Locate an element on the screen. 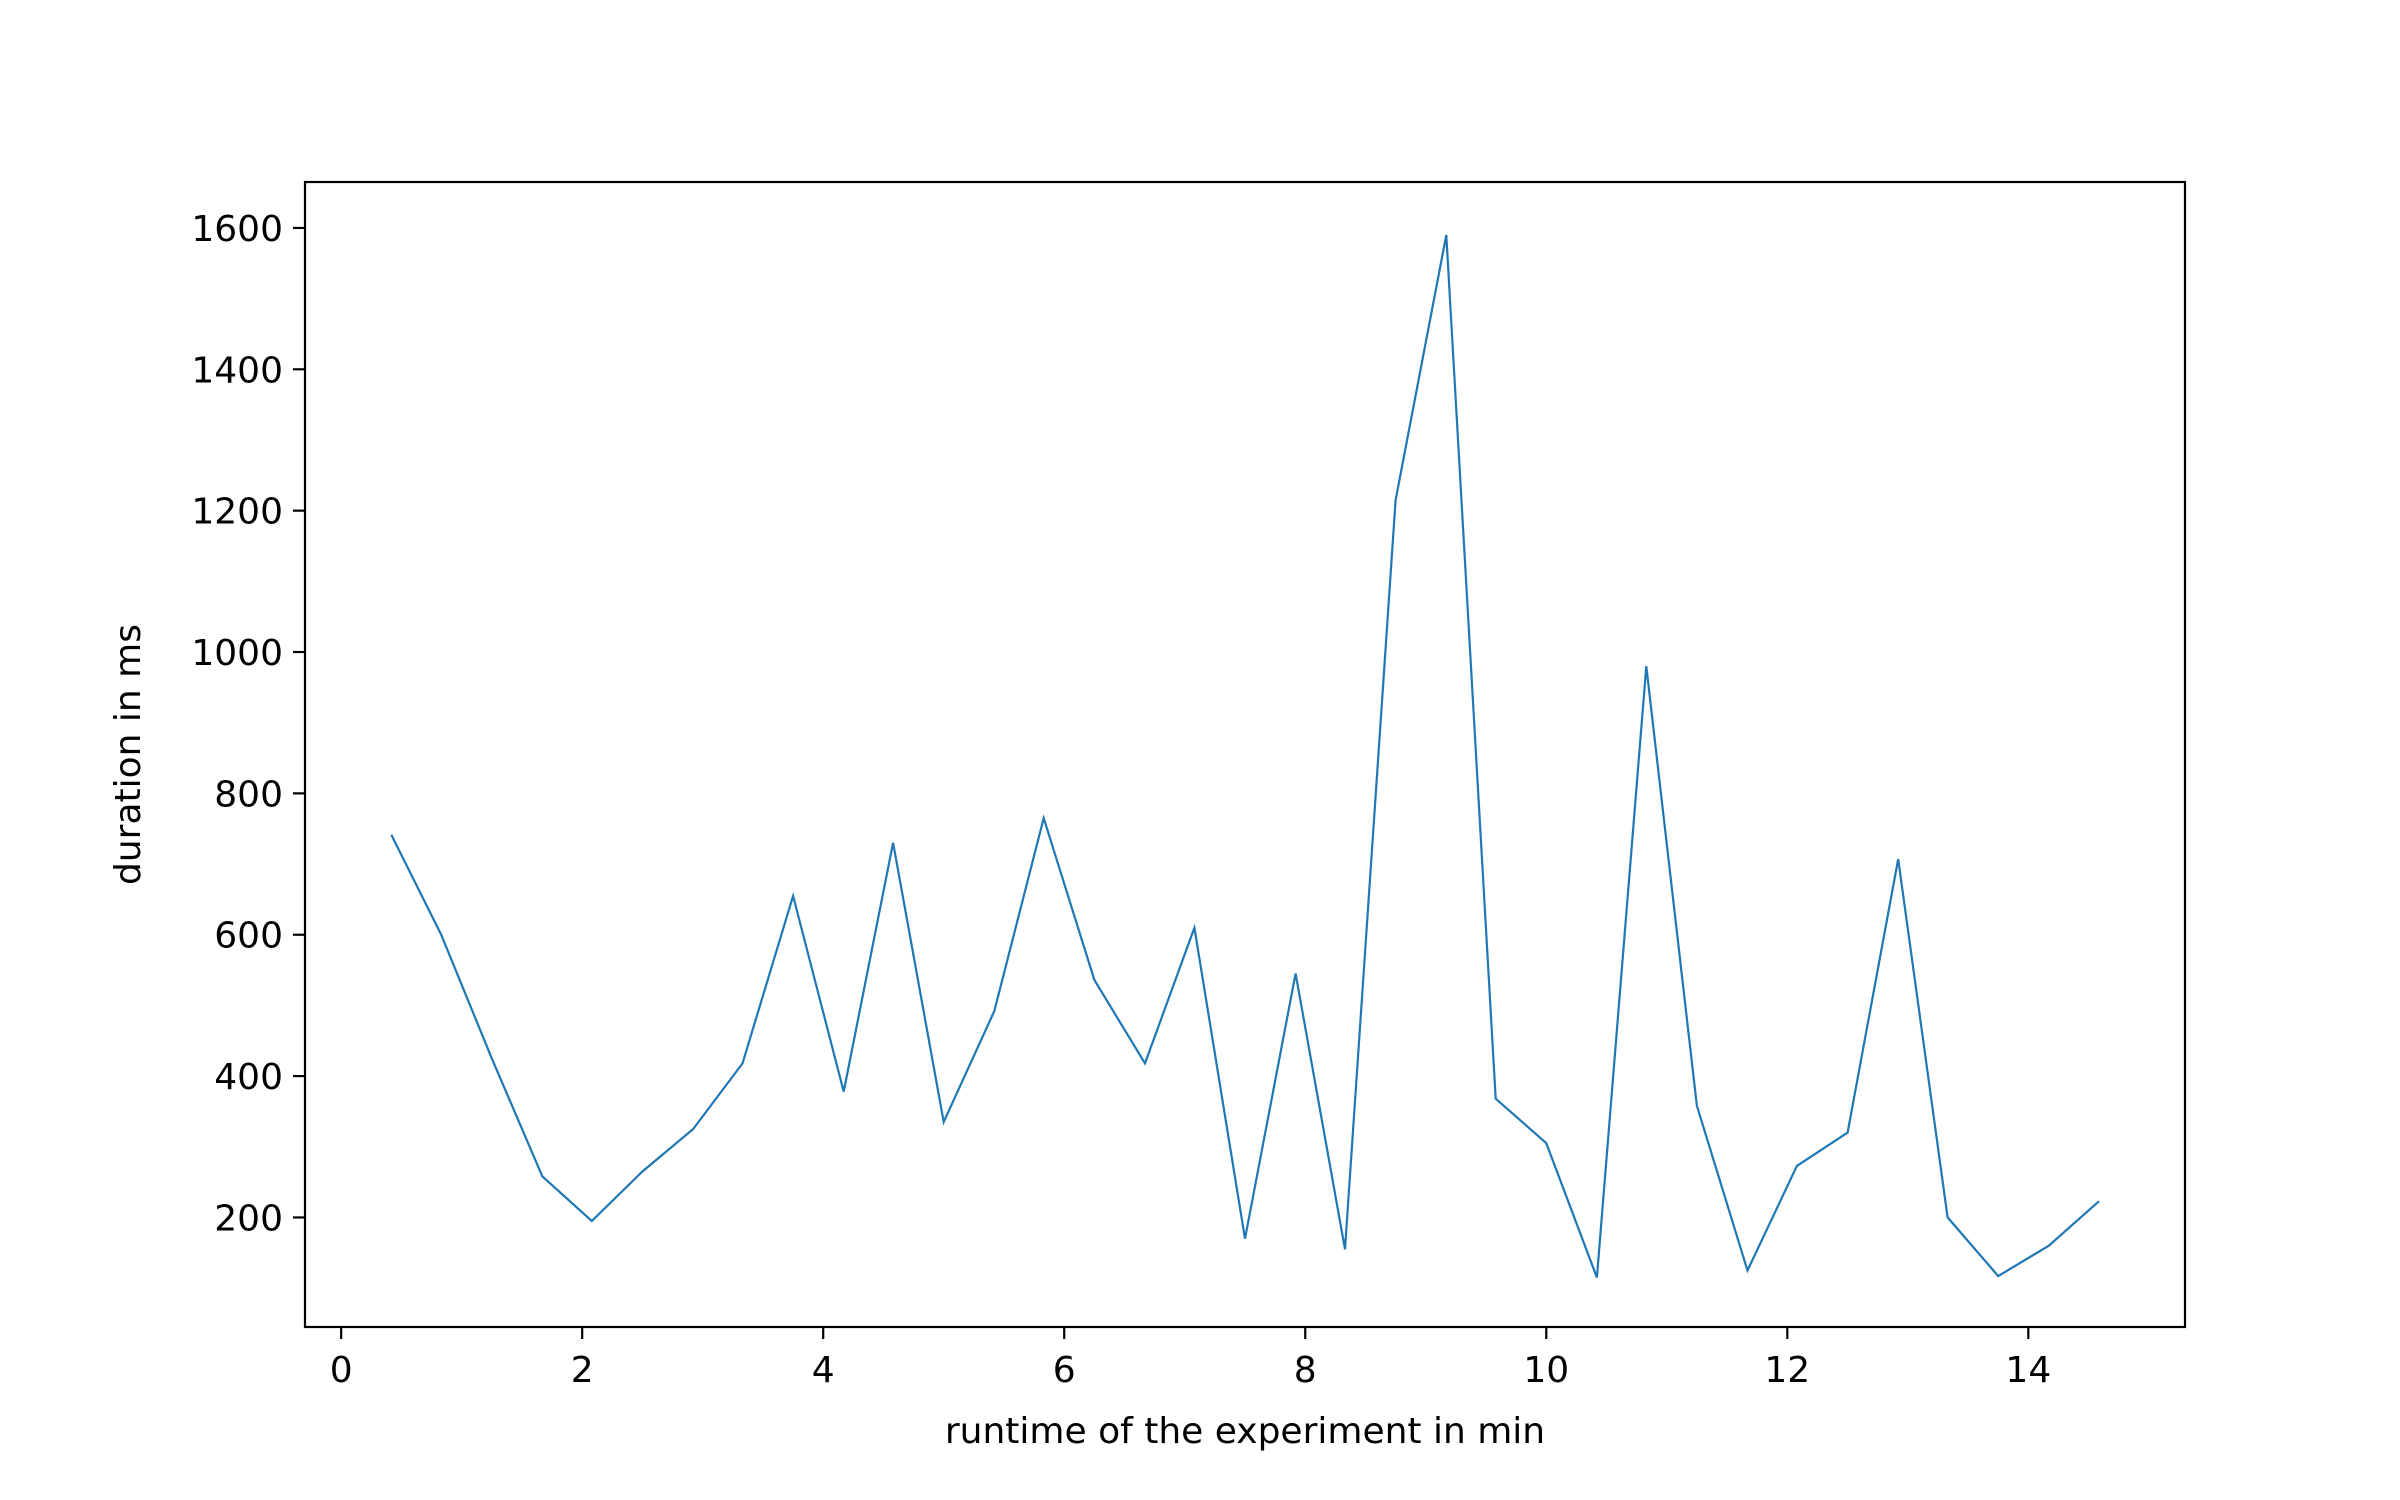 The image size is (2400, 1500). x-tick-label: 4 is located at coordinates (823, 1370).